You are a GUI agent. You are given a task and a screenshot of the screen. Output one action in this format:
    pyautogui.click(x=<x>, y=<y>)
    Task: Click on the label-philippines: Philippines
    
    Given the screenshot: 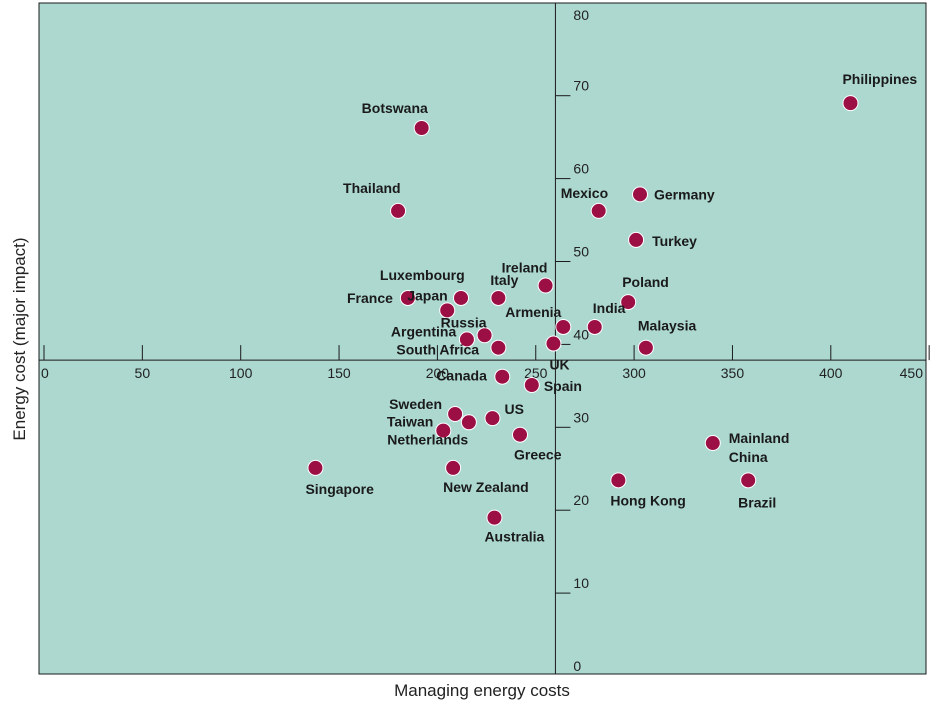 What is the action you would take?
    pyautogui.click(x=879, y=79)
    